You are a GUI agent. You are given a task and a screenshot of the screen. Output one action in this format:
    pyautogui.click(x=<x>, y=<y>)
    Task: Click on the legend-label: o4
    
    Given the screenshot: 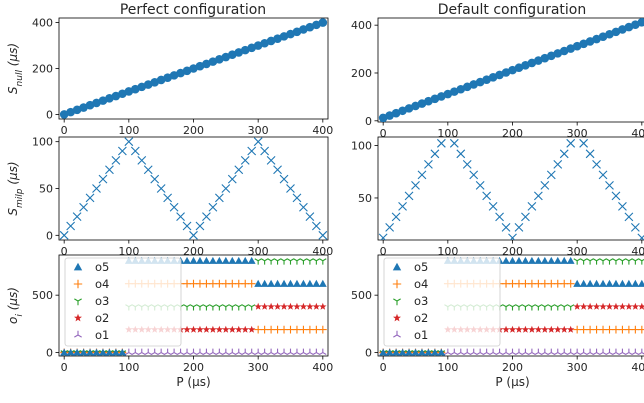 What is the action you would take?
    pyautogui.click(x=421, y=284)
    